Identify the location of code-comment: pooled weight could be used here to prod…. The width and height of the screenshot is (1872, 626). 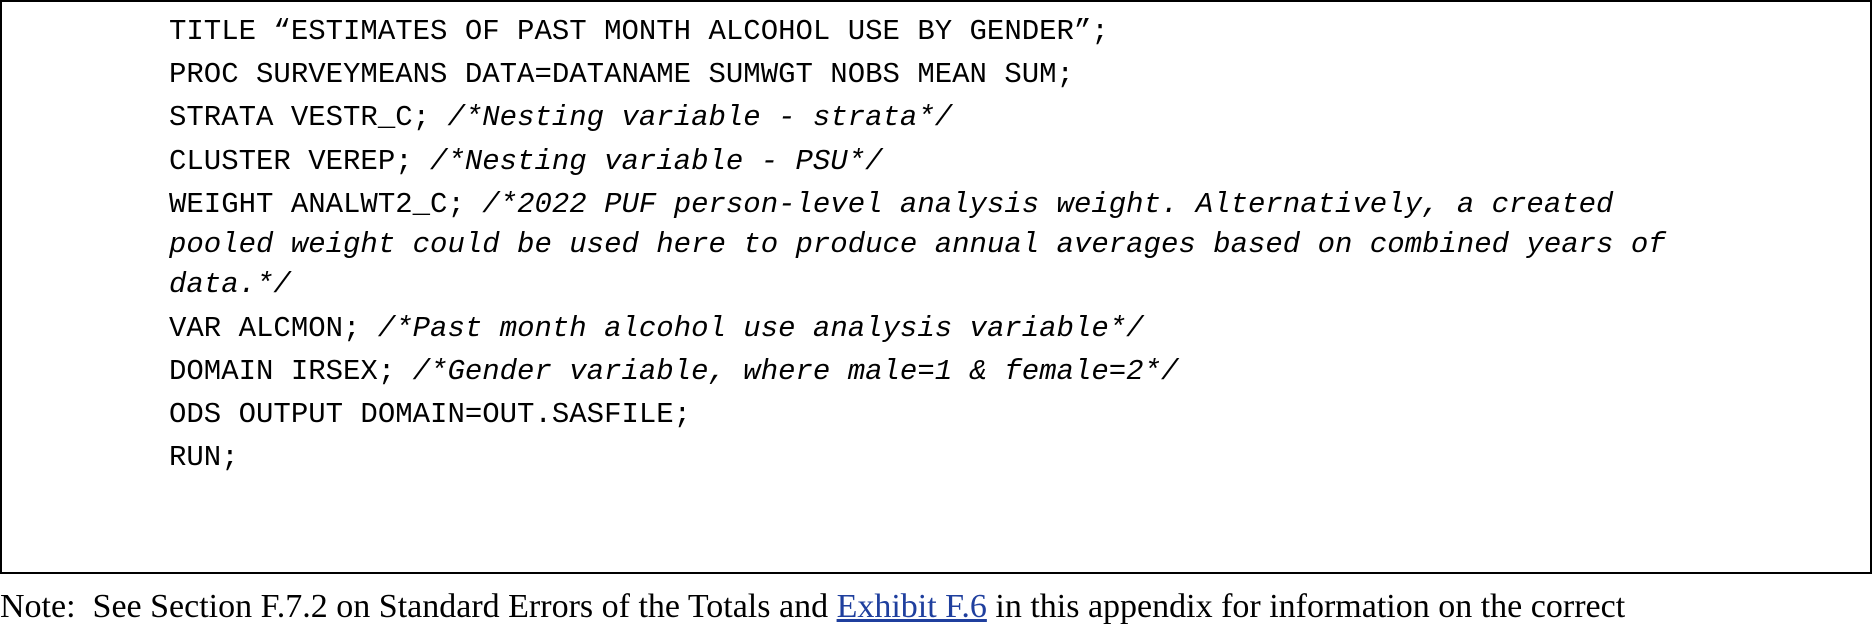
(917, 244).